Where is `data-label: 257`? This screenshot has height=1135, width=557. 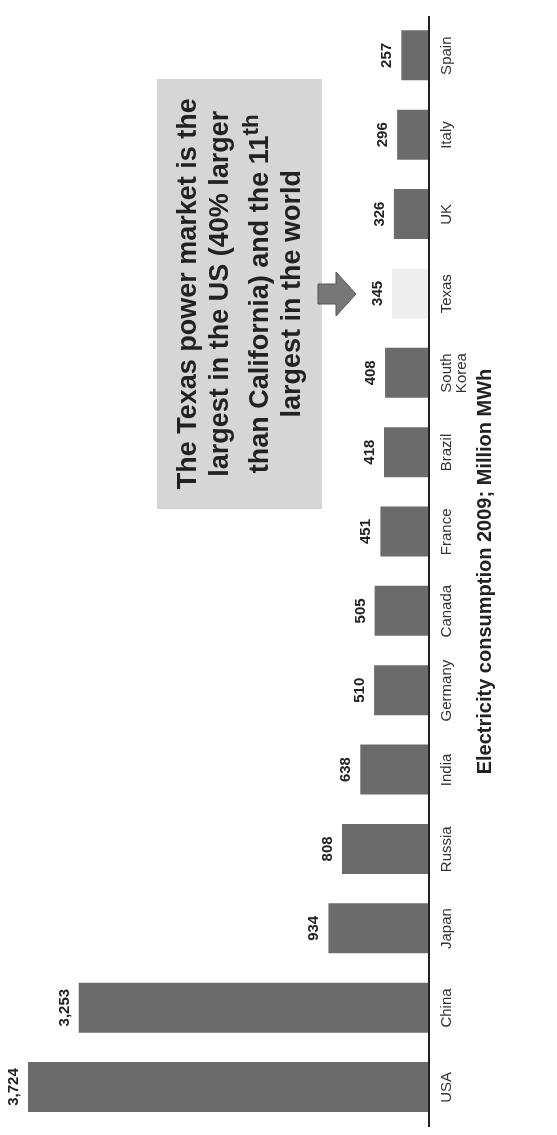 data-label: 257 is located at coordinates (386, 55).